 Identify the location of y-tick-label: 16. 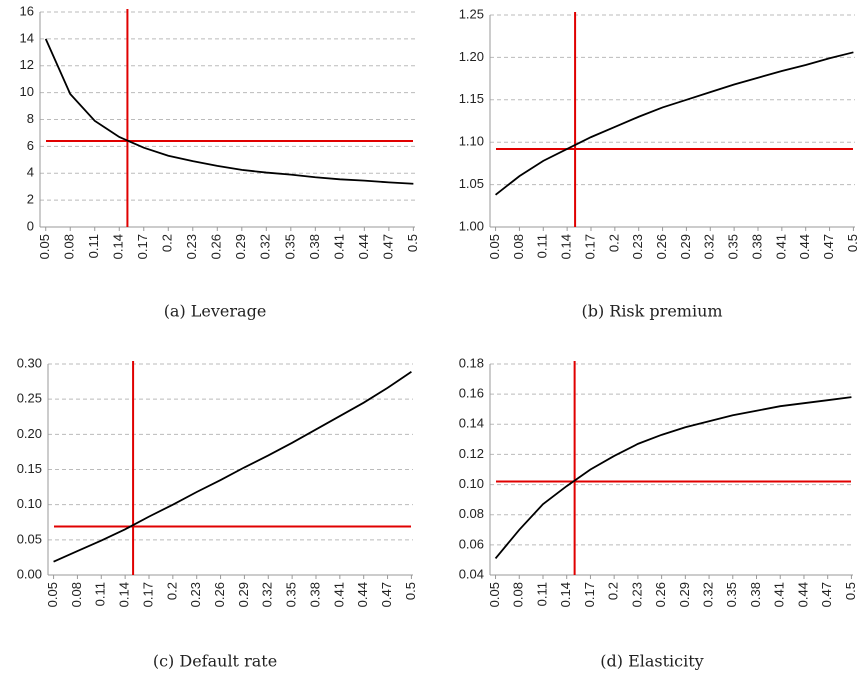
(27, 10).